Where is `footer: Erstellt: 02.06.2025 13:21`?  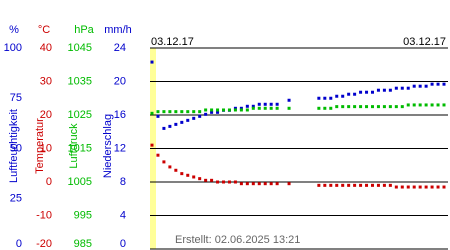
footer: Erstellt: 02.06.2025 13:21 is located at coordinates (237, 240).